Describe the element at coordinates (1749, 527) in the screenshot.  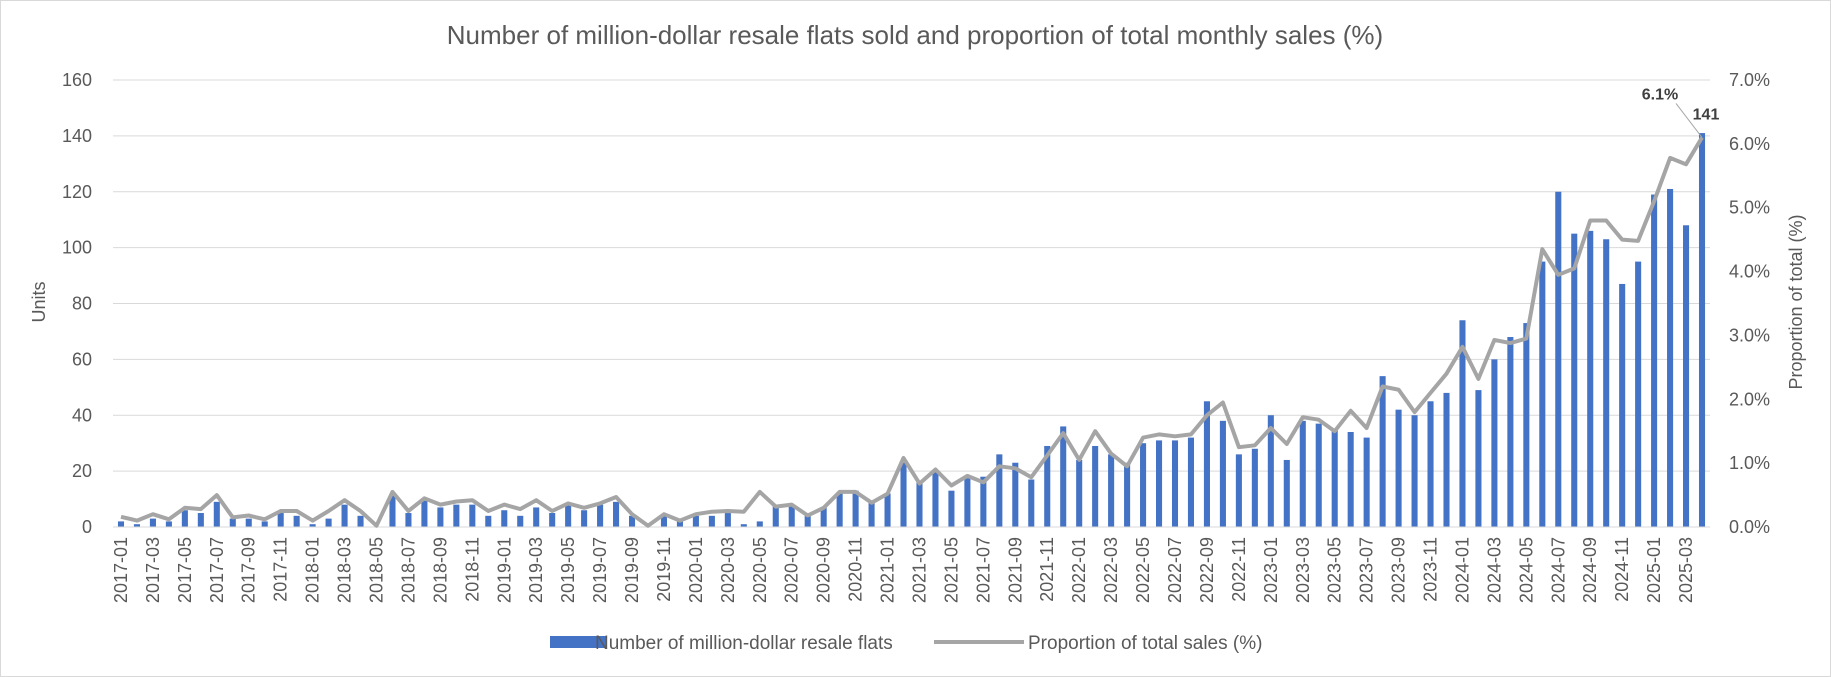
I see `right-tick-label: 0.0%` at that location.